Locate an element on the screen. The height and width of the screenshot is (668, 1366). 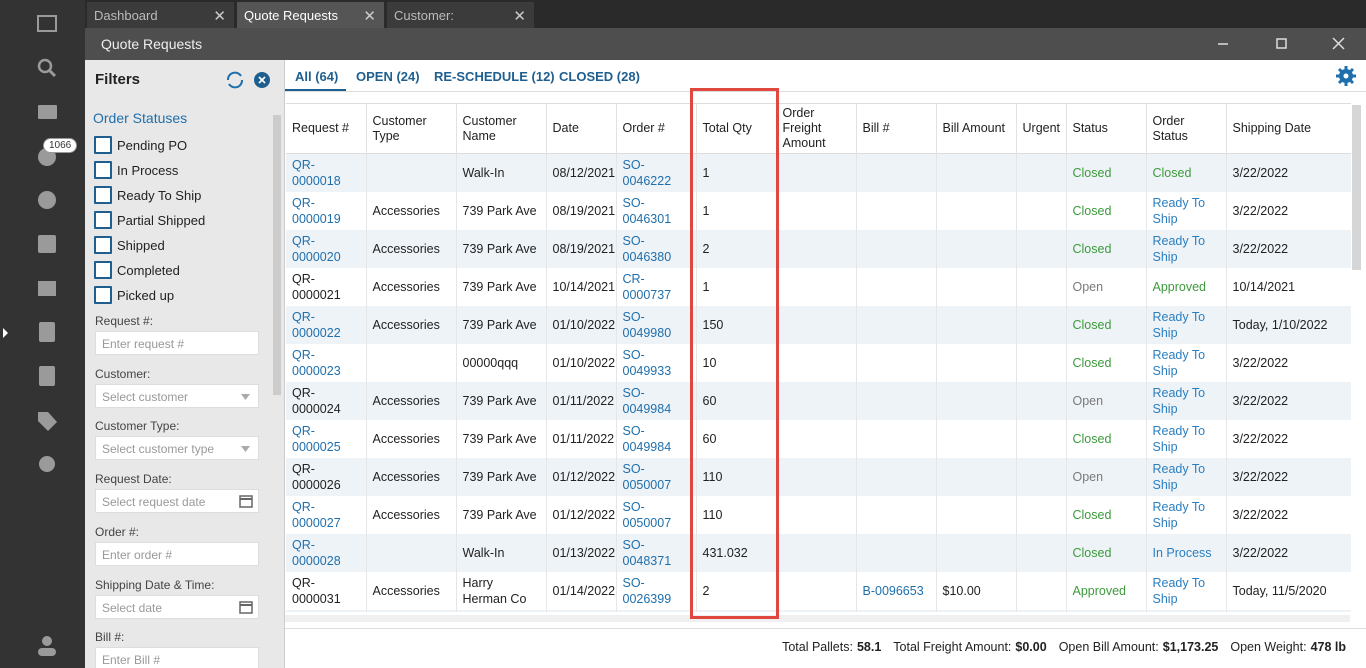
h-scrollbar is located at coordinates (817, 618).